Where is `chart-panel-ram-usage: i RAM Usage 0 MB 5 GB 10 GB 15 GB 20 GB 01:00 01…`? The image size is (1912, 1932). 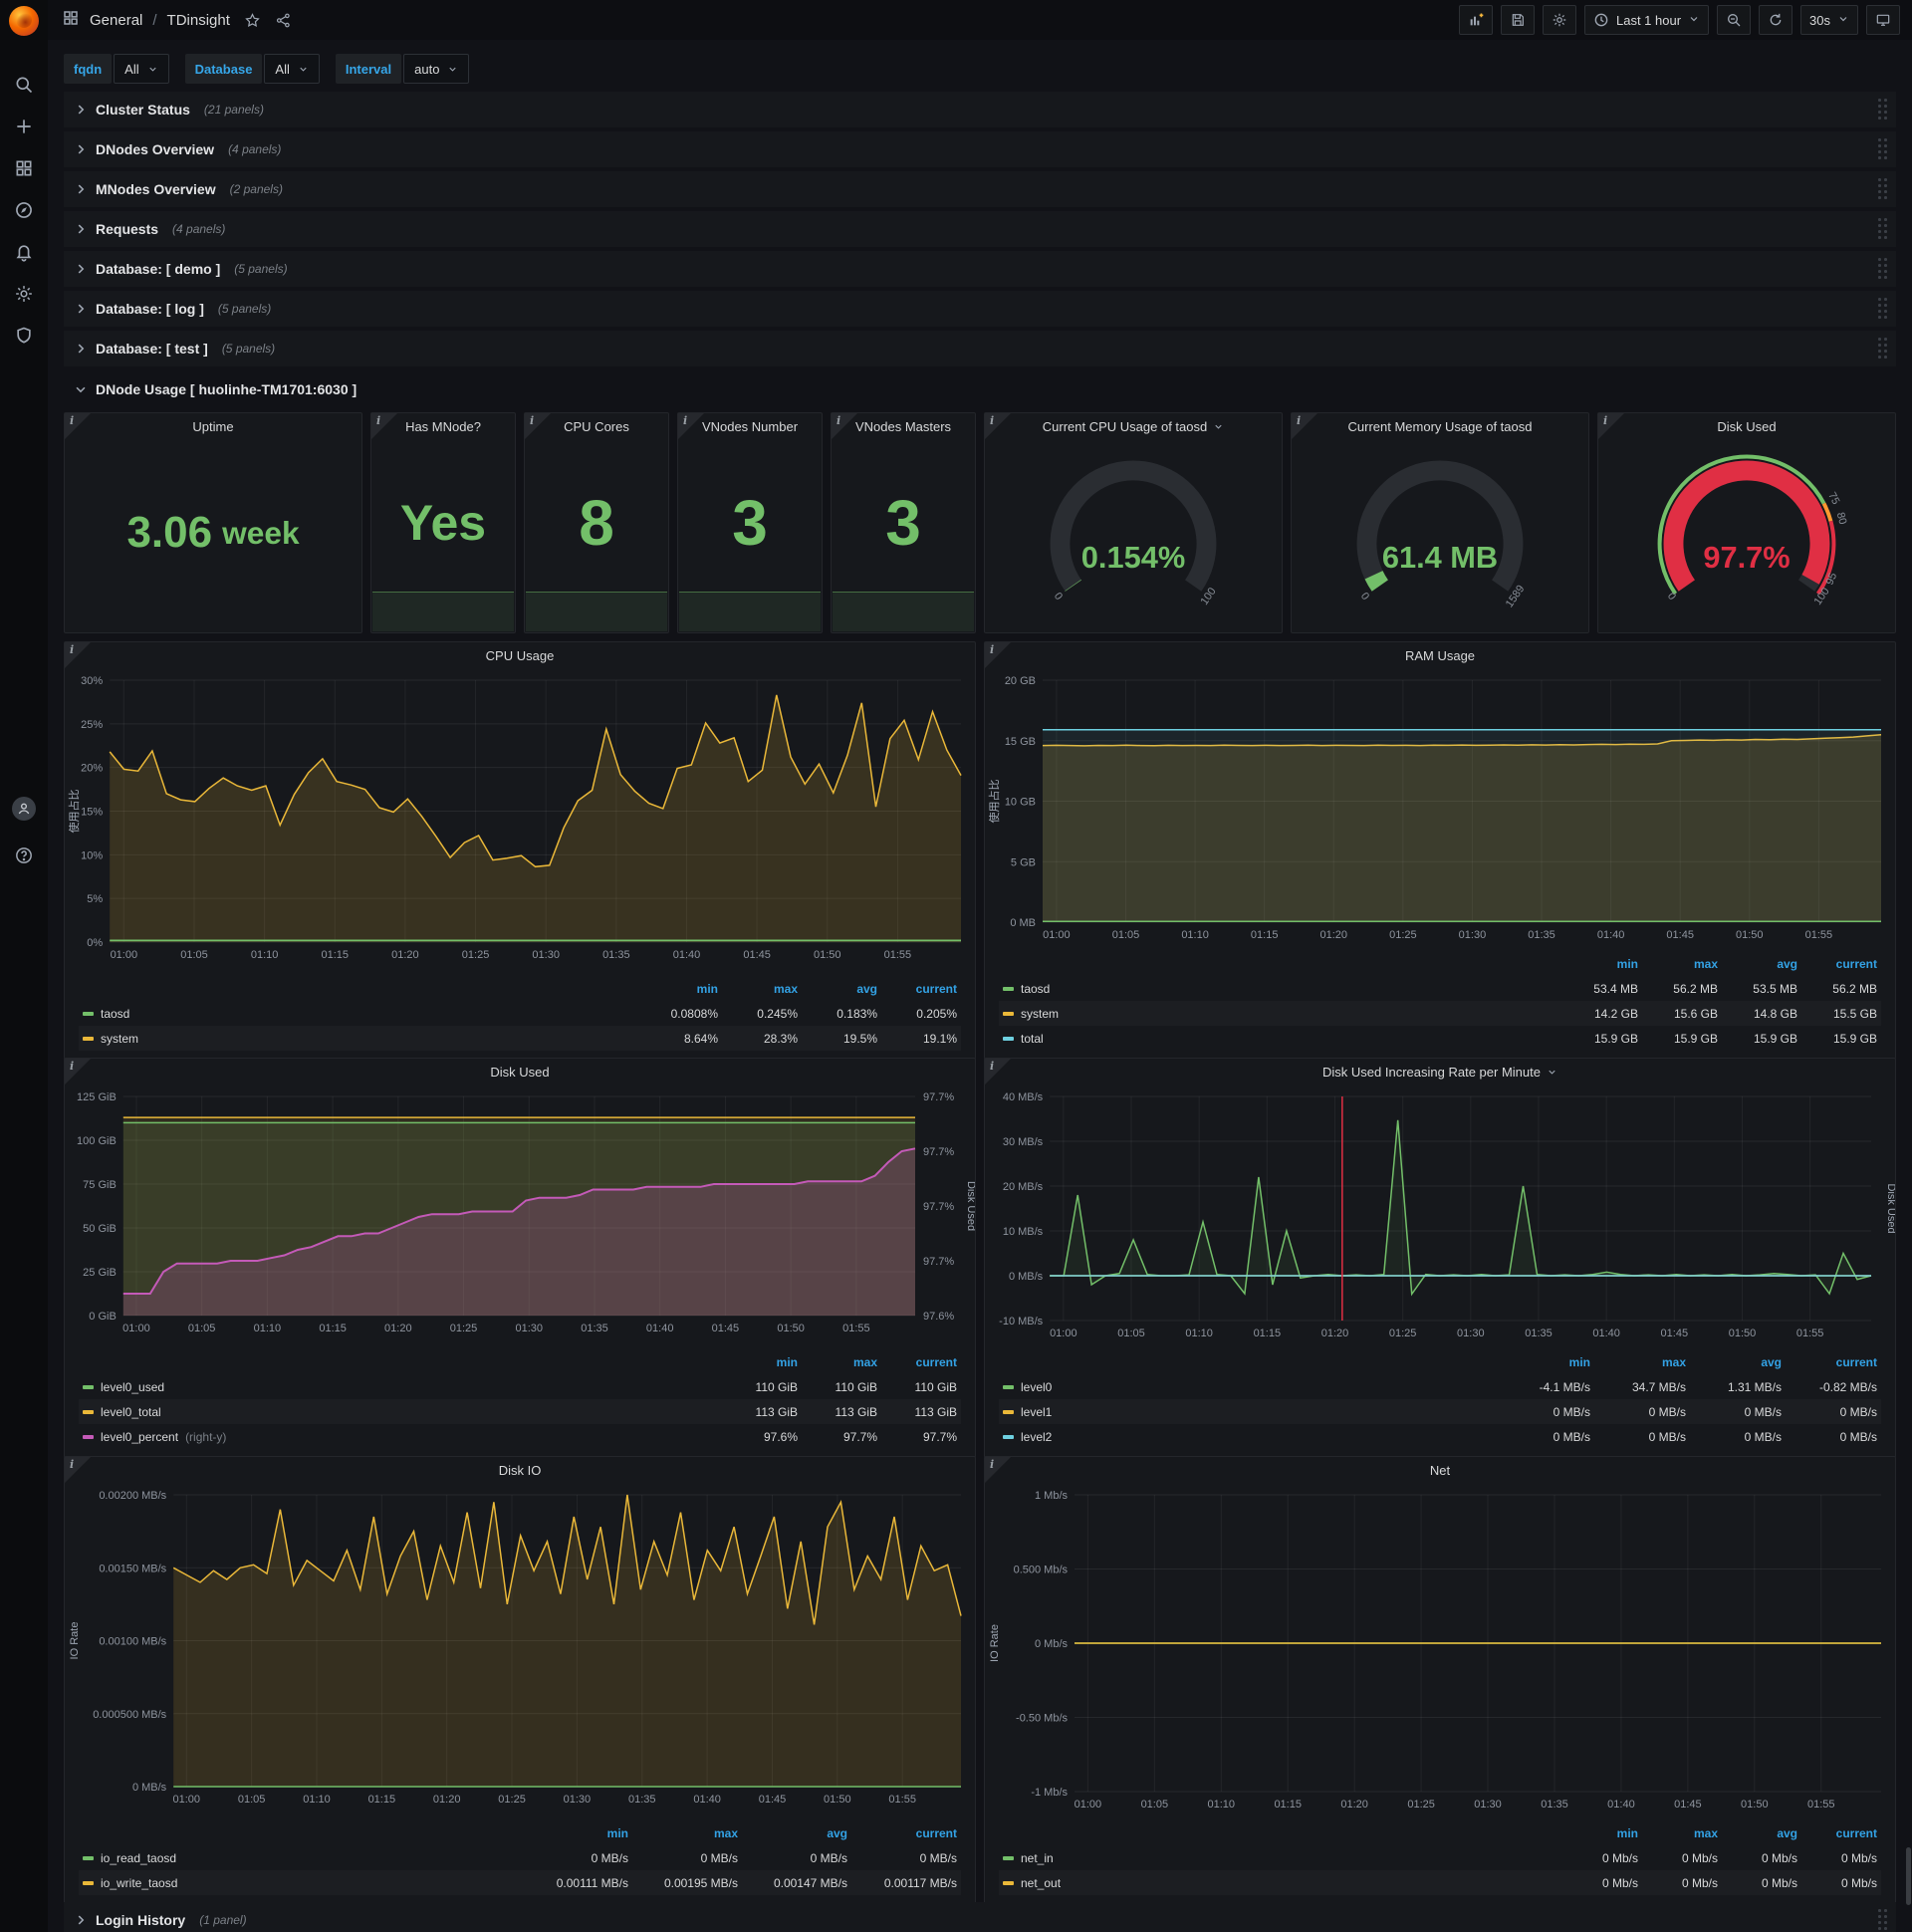
chart-panel-ram-usage: i RAM Usage 0 MB 5 GB 10 GB 15 GB 20 GB 01:00 01… is located at coordinates (1440, 851).